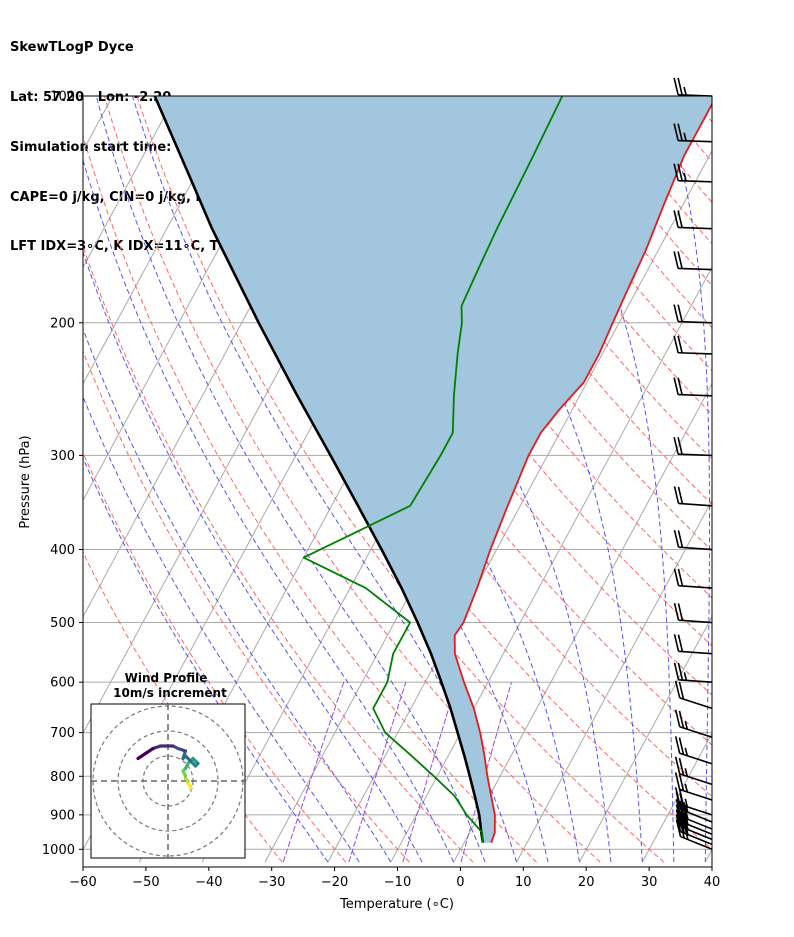 The image size is (794, 937). Describe the element at coordinates (62, 733) in the screenshot. I see `y-tick-label: 700` at that location.